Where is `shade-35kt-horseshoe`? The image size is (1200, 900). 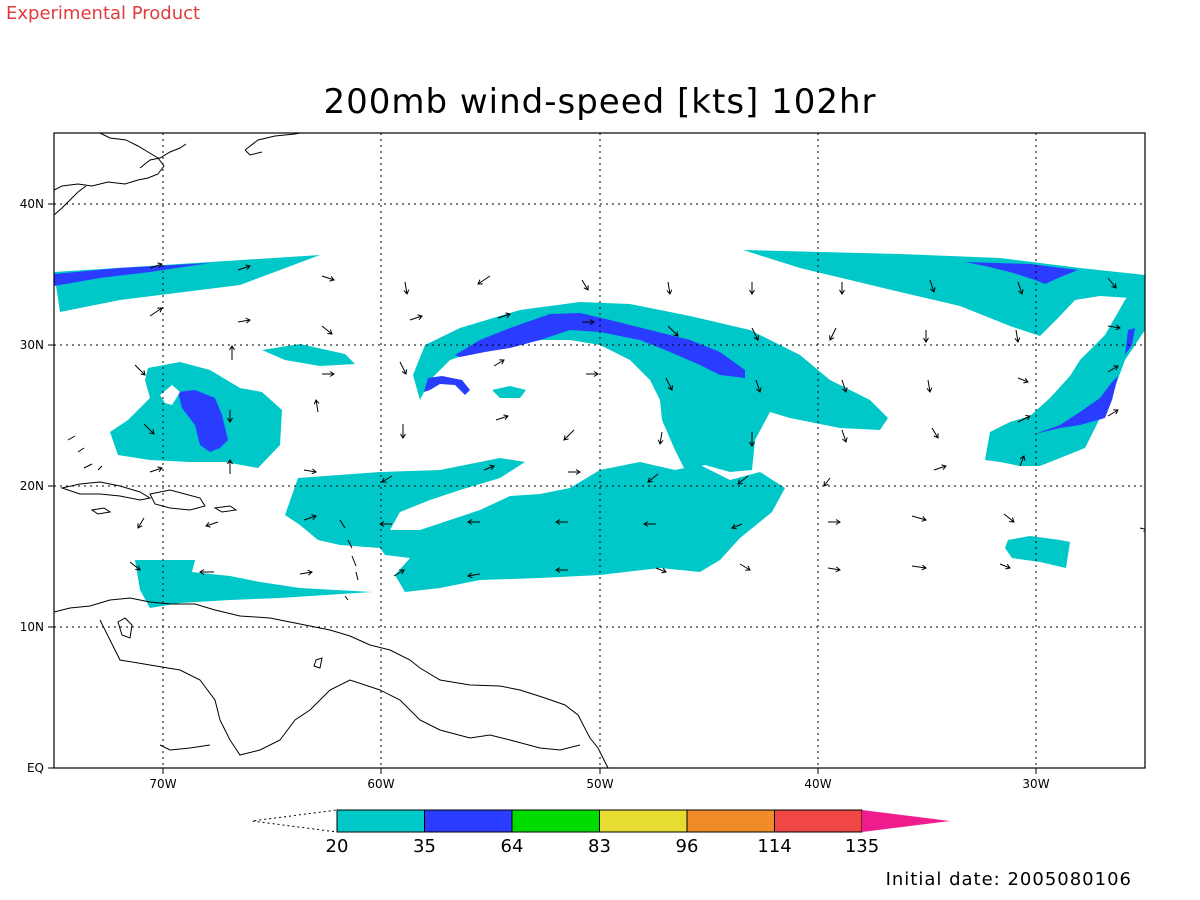 shade-35kt-horseshoe is located at coordinates (600, 345).